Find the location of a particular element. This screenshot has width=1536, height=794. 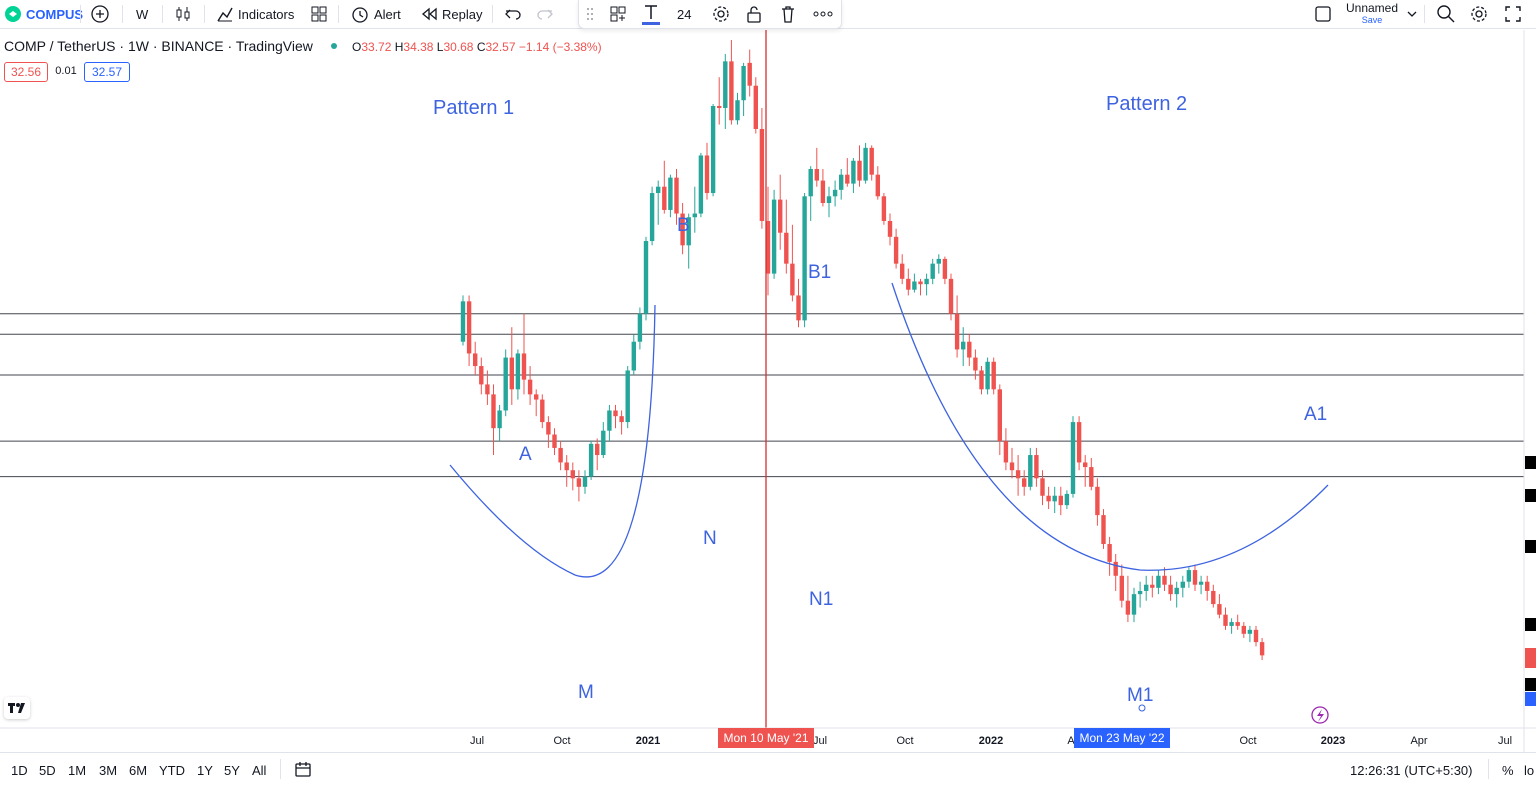

label-n: N is located at coordinates (710, 538).